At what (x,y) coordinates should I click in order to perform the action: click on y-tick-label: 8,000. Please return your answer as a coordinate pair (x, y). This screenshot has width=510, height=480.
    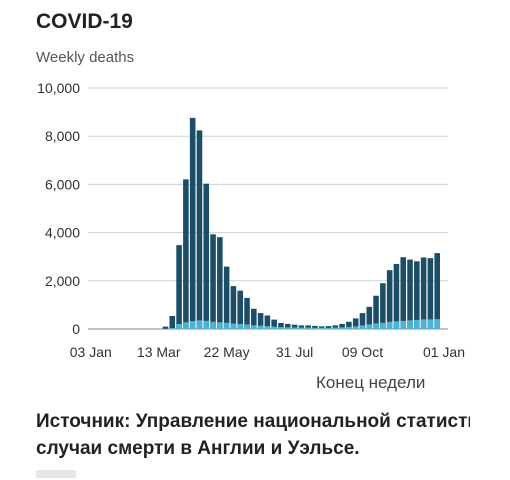
    Looking at the image, I should click on (62, 136).